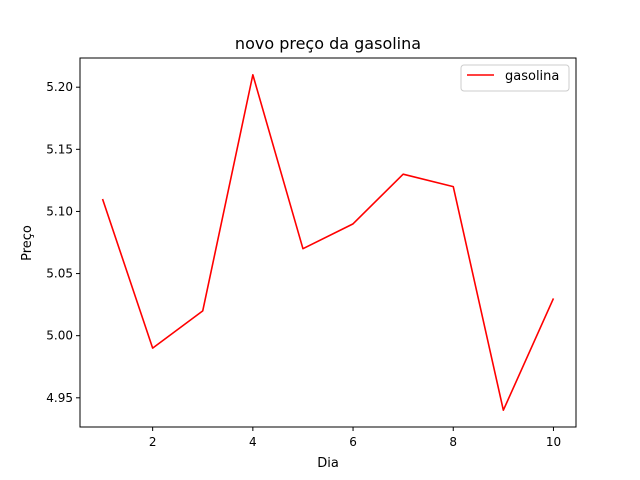 The width and height of the screenshot is (640, 480). Describe the element at coordinates (59, 398) in the screenshot. I see `y-tick-label: 4.95` at that location.